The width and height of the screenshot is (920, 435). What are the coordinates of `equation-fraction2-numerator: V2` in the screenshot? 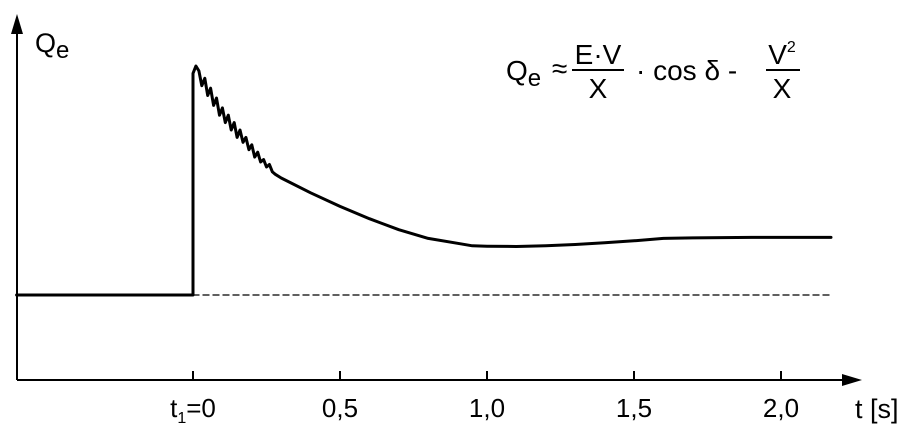 It's located at (782, 54).